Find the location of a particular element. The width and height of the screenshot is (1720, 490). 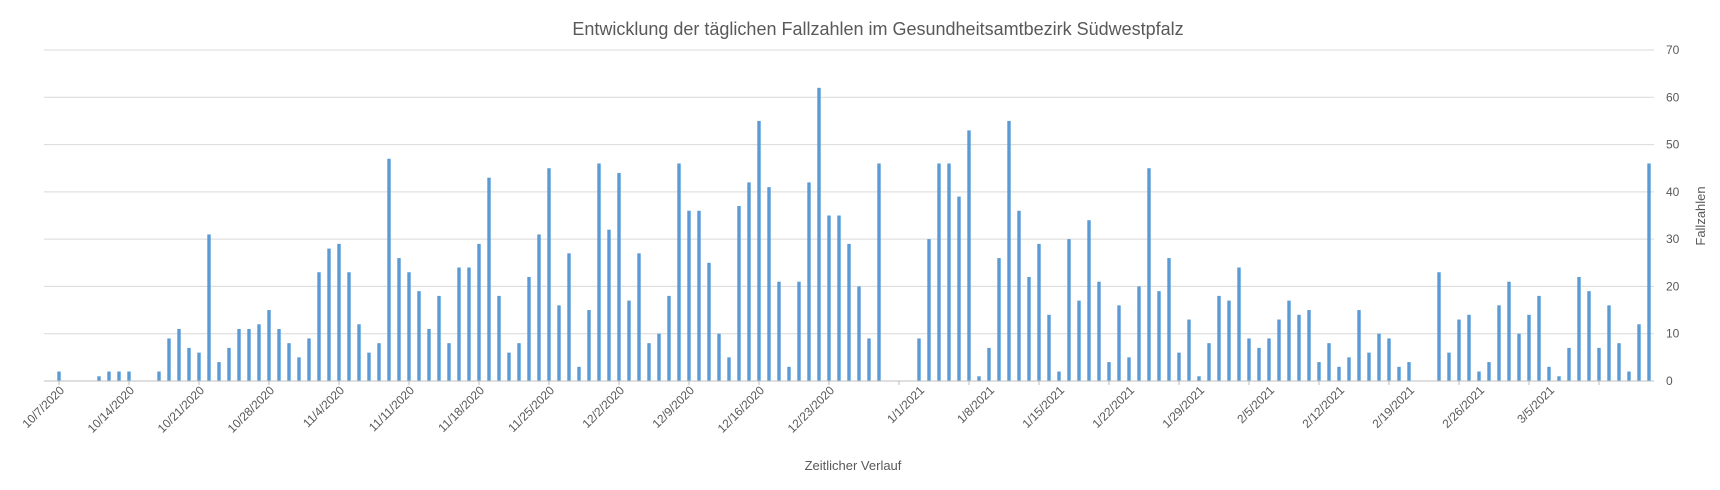

y-tick-label: 30 is located at coordinates (1673, 239).